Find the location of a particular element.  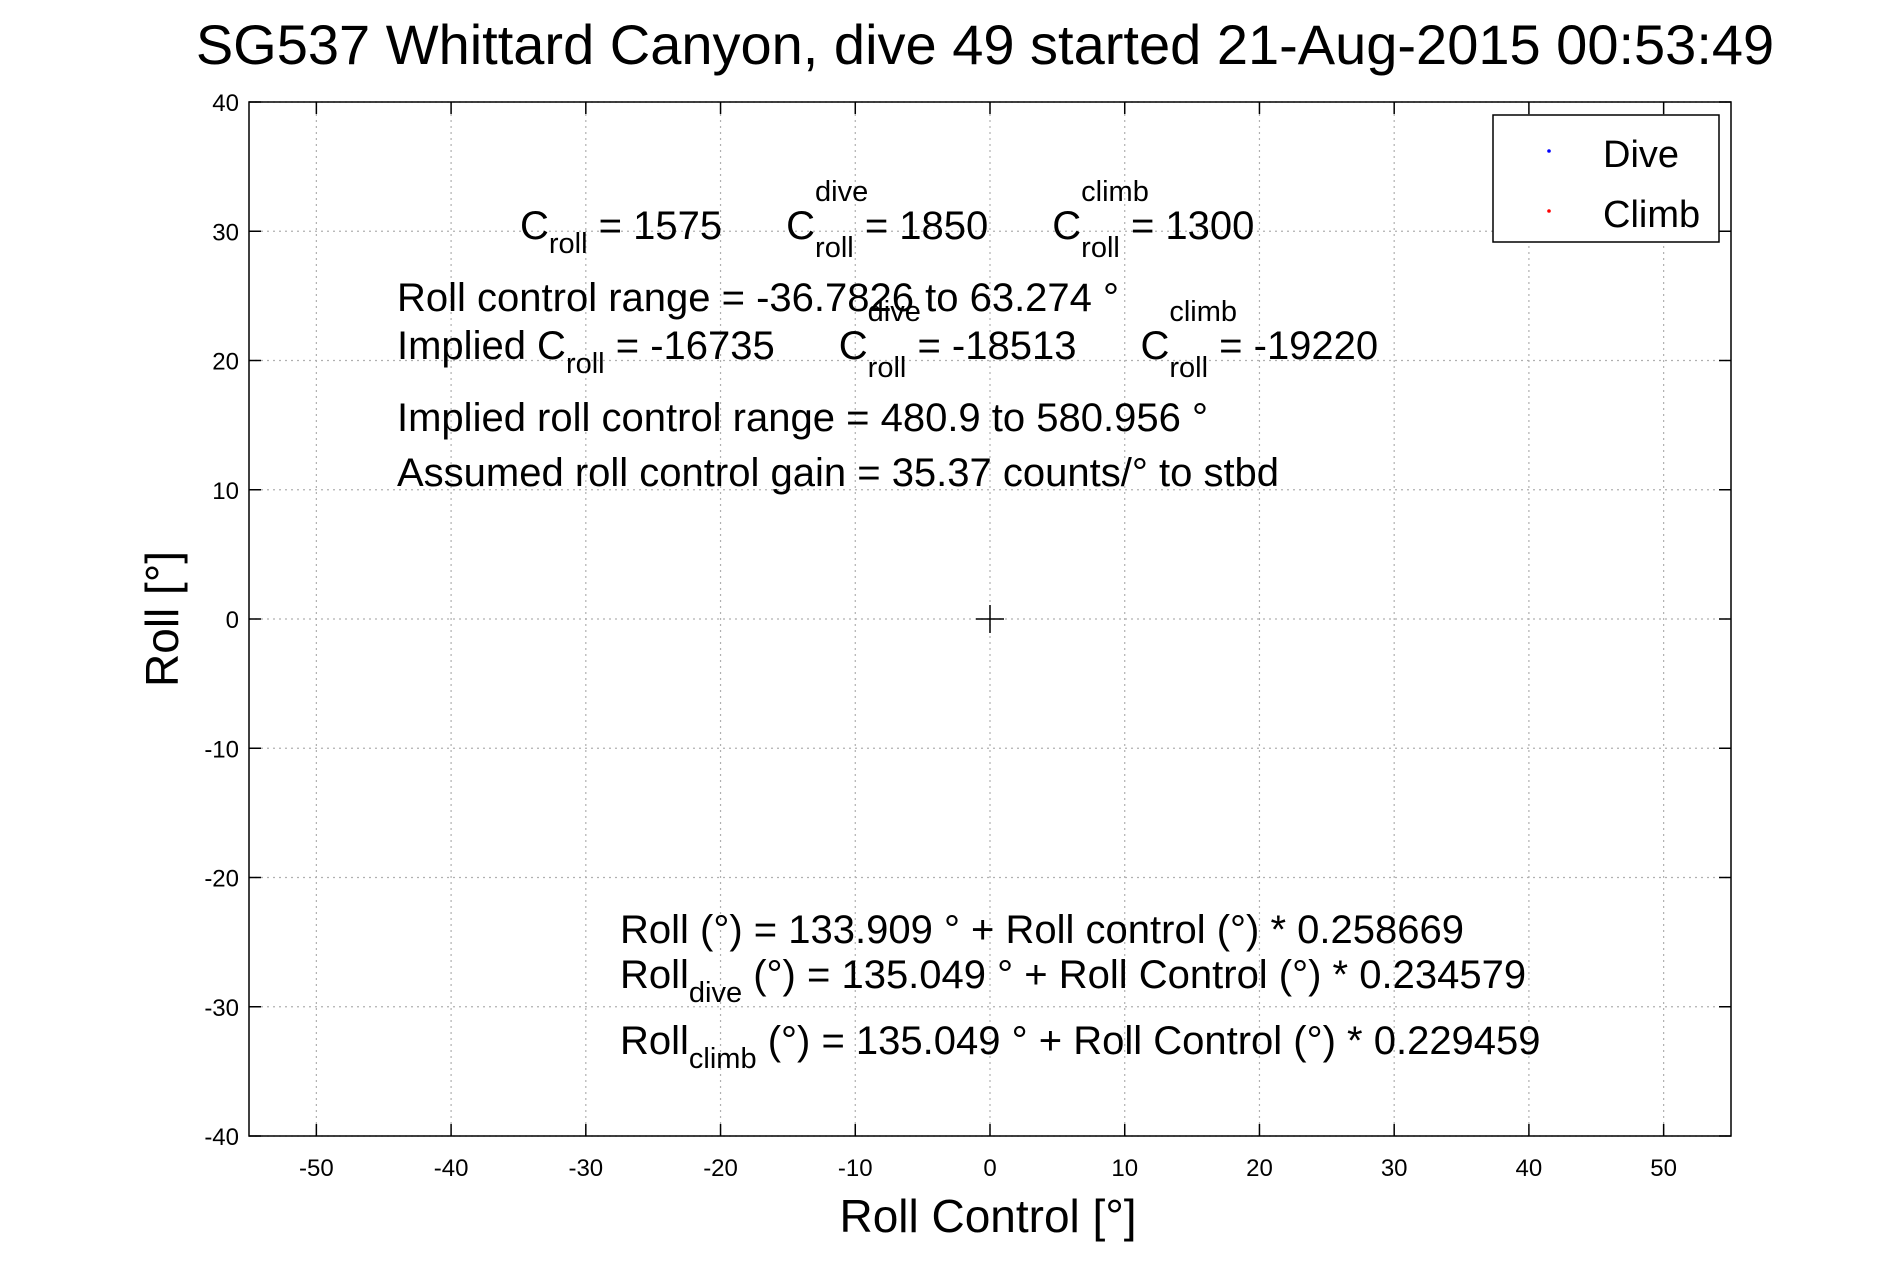

c-roll-dive-value: = 1850 is located at coordinates (921, 226).